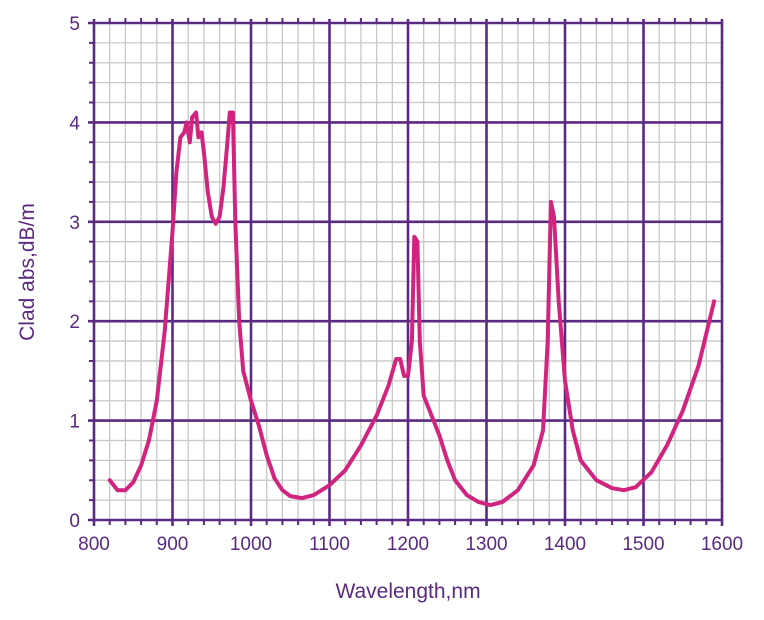  I want to click on y-tick-labels: 0 1 2 3 4 5, so click(74, 273).